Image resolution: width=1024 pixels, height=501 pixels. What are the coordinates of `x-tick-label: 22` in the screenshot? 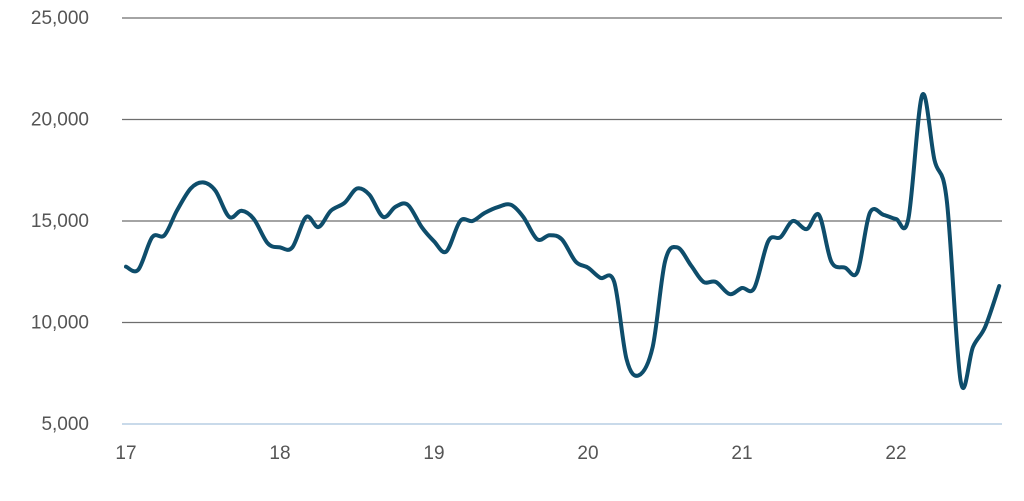 It's located at (895, 453).